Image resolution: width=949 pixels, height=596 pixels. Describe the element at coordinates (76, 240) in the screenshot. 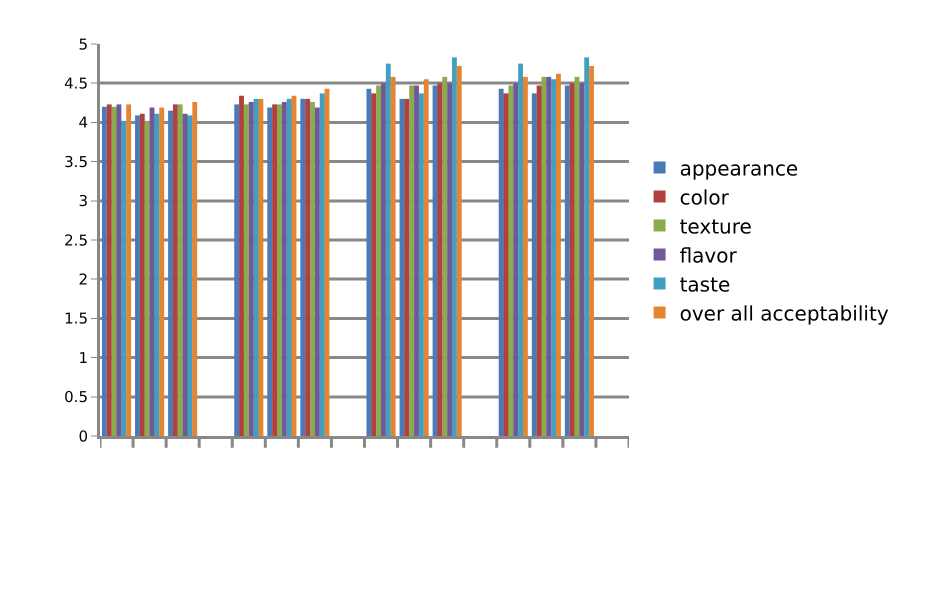

I see `y-tick-label: 2.5` at that location.